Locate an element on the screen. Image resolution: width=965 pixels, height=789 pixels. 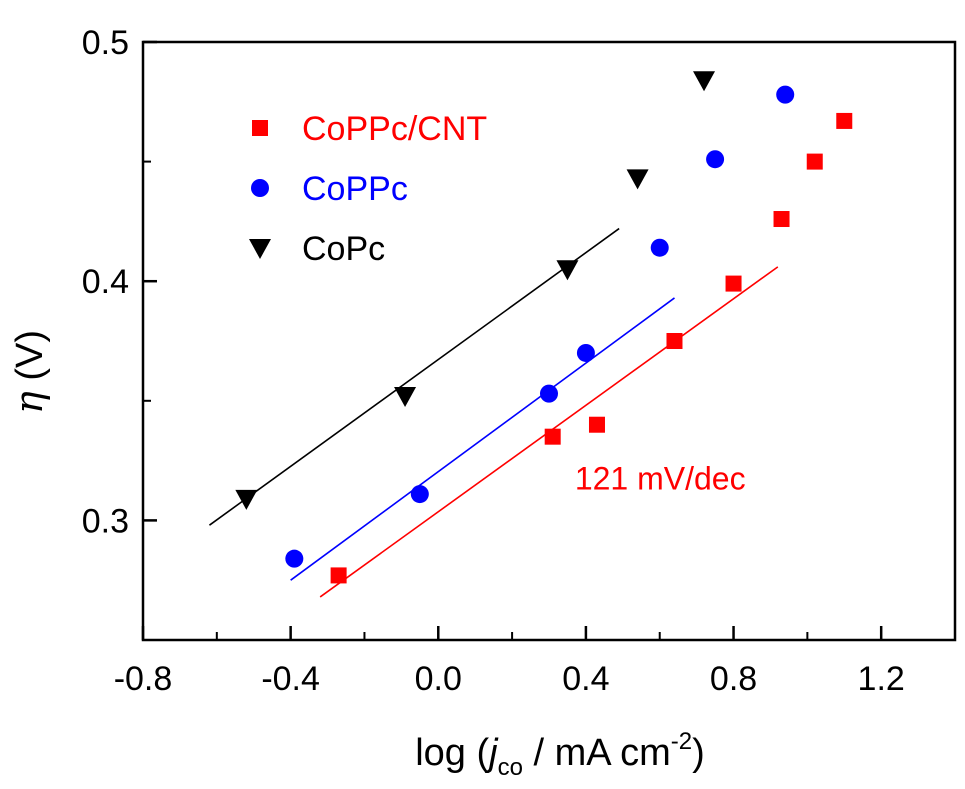
legend-label: CoPPc is located at coordinates (355, 189).